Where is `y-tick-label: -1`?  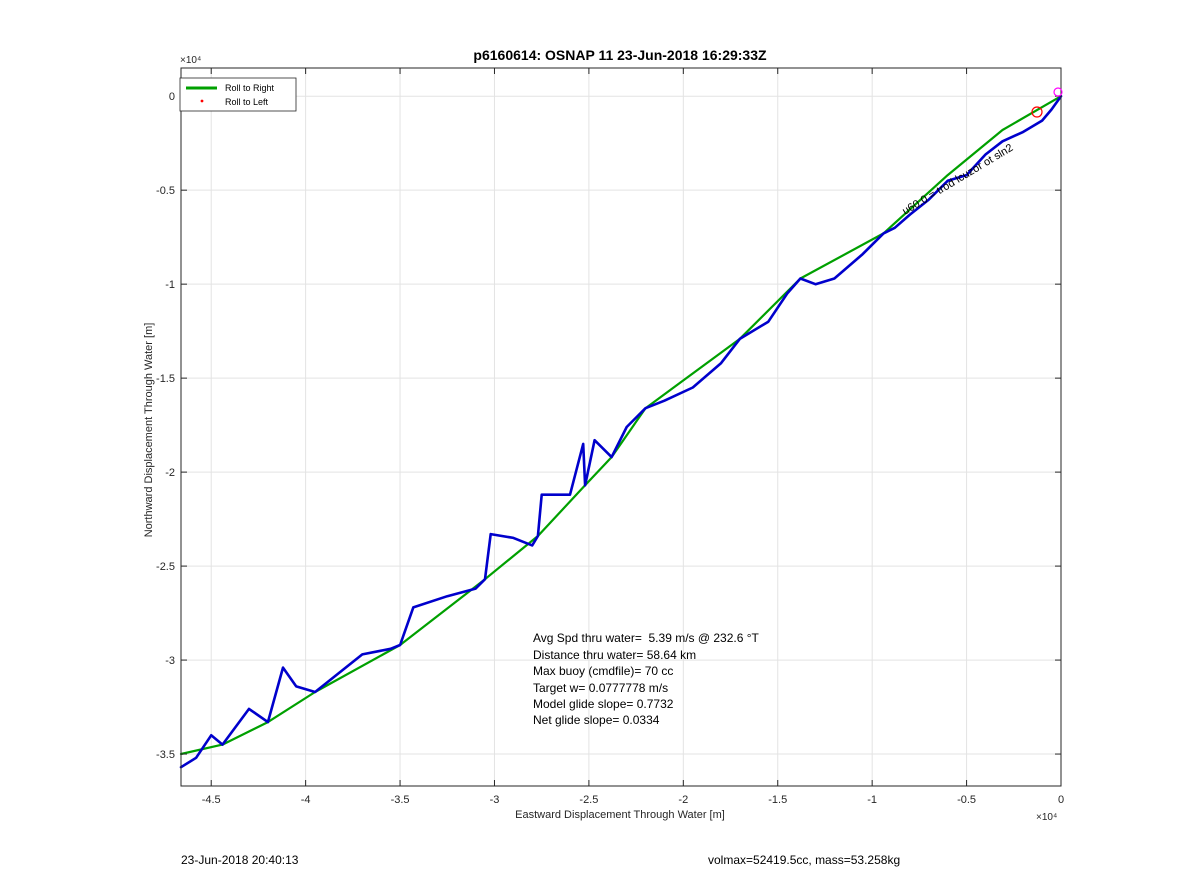 y-tick-label: -1 is located at coordinates (170, 285).